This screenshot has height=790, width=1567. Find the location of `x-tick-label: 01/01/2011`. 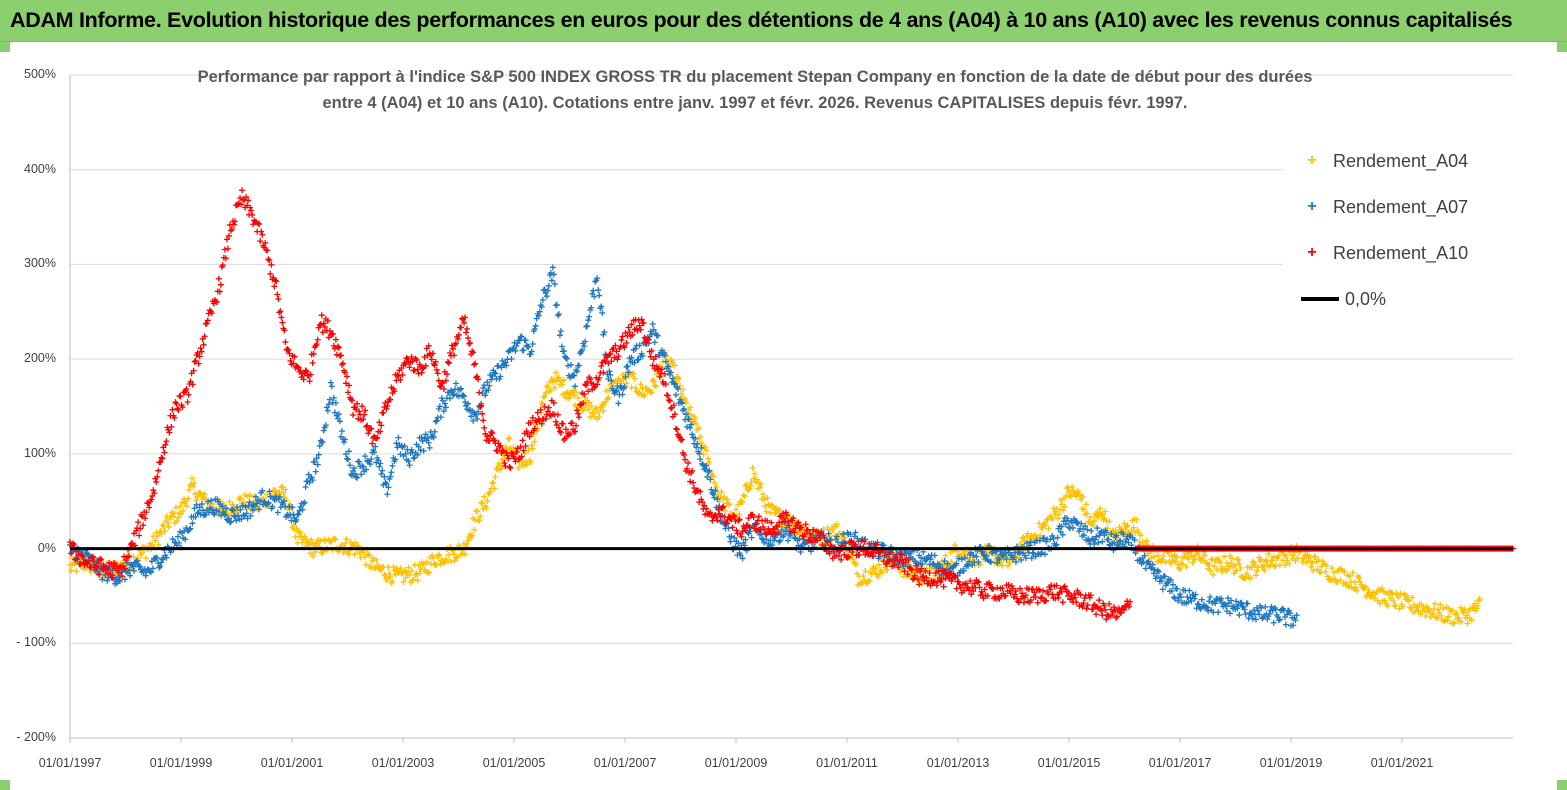

x-tick-label: 01/01/2011 is located at coordinates (847, 763).